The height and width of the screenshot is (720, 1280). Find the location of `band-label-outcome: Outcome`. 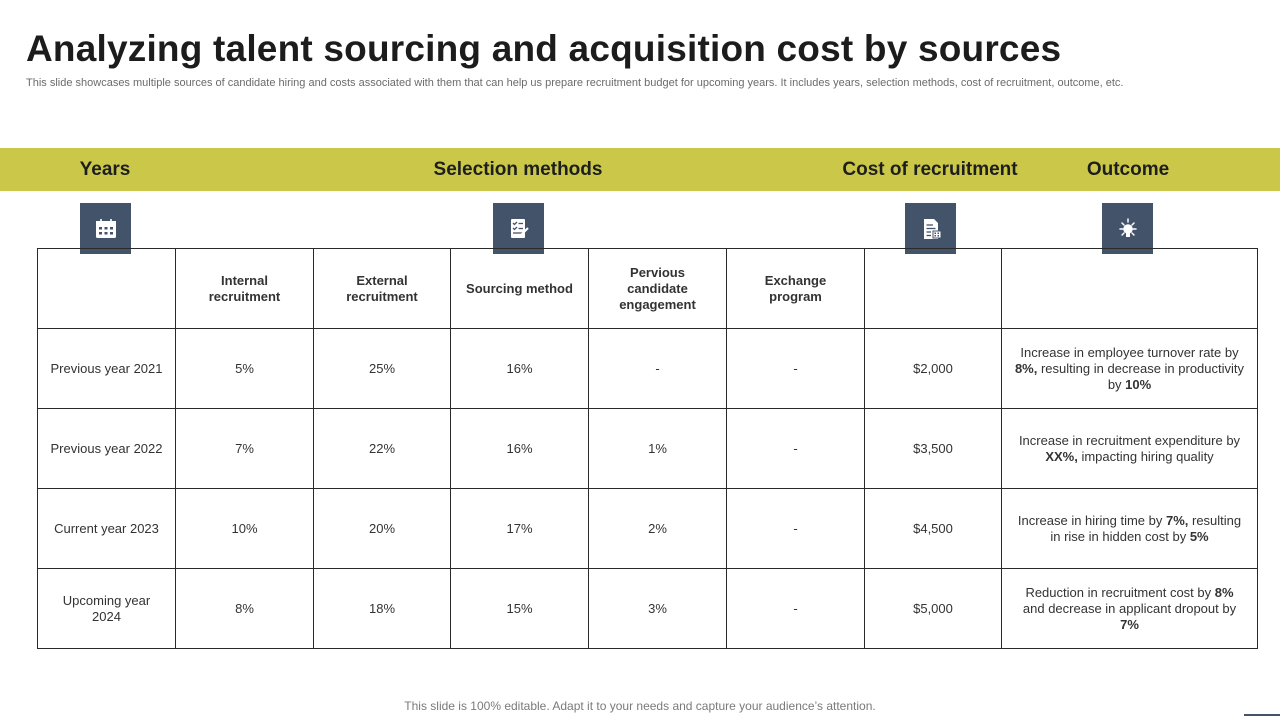

band-label-outcome: Outcome is located at coordinates (1128, 169).